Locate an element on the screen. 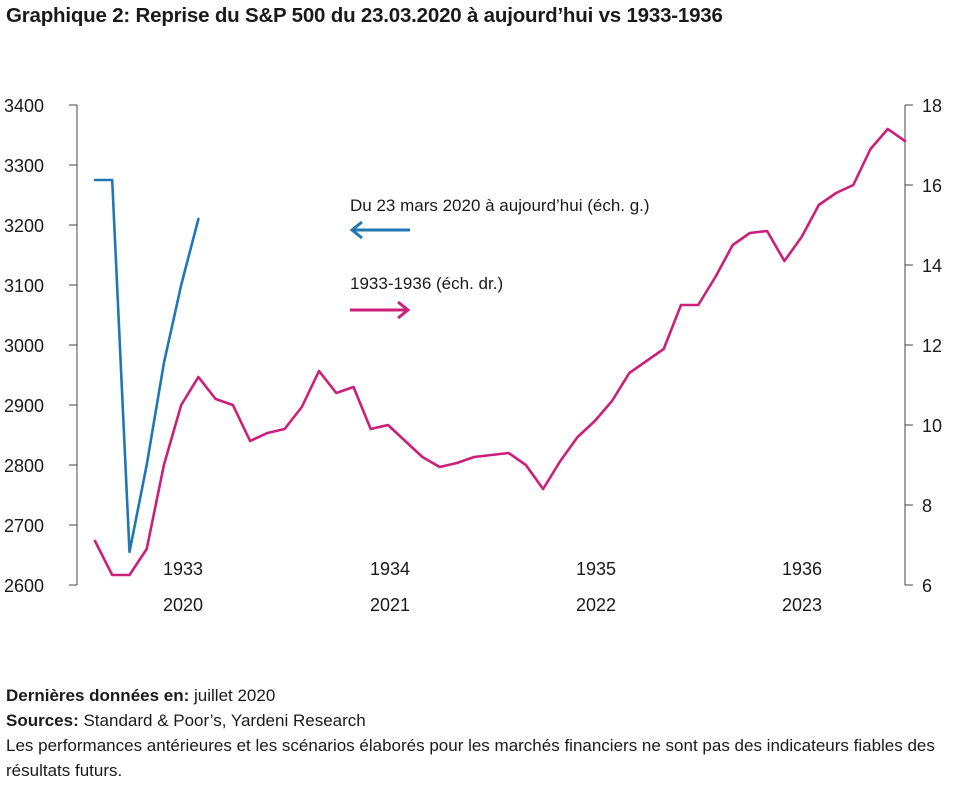 The image size is (955, 797). left-axis: 2600 2700 2800 2900 3000 3100 3200 3300 3400 is located at coordinates (41, 346).